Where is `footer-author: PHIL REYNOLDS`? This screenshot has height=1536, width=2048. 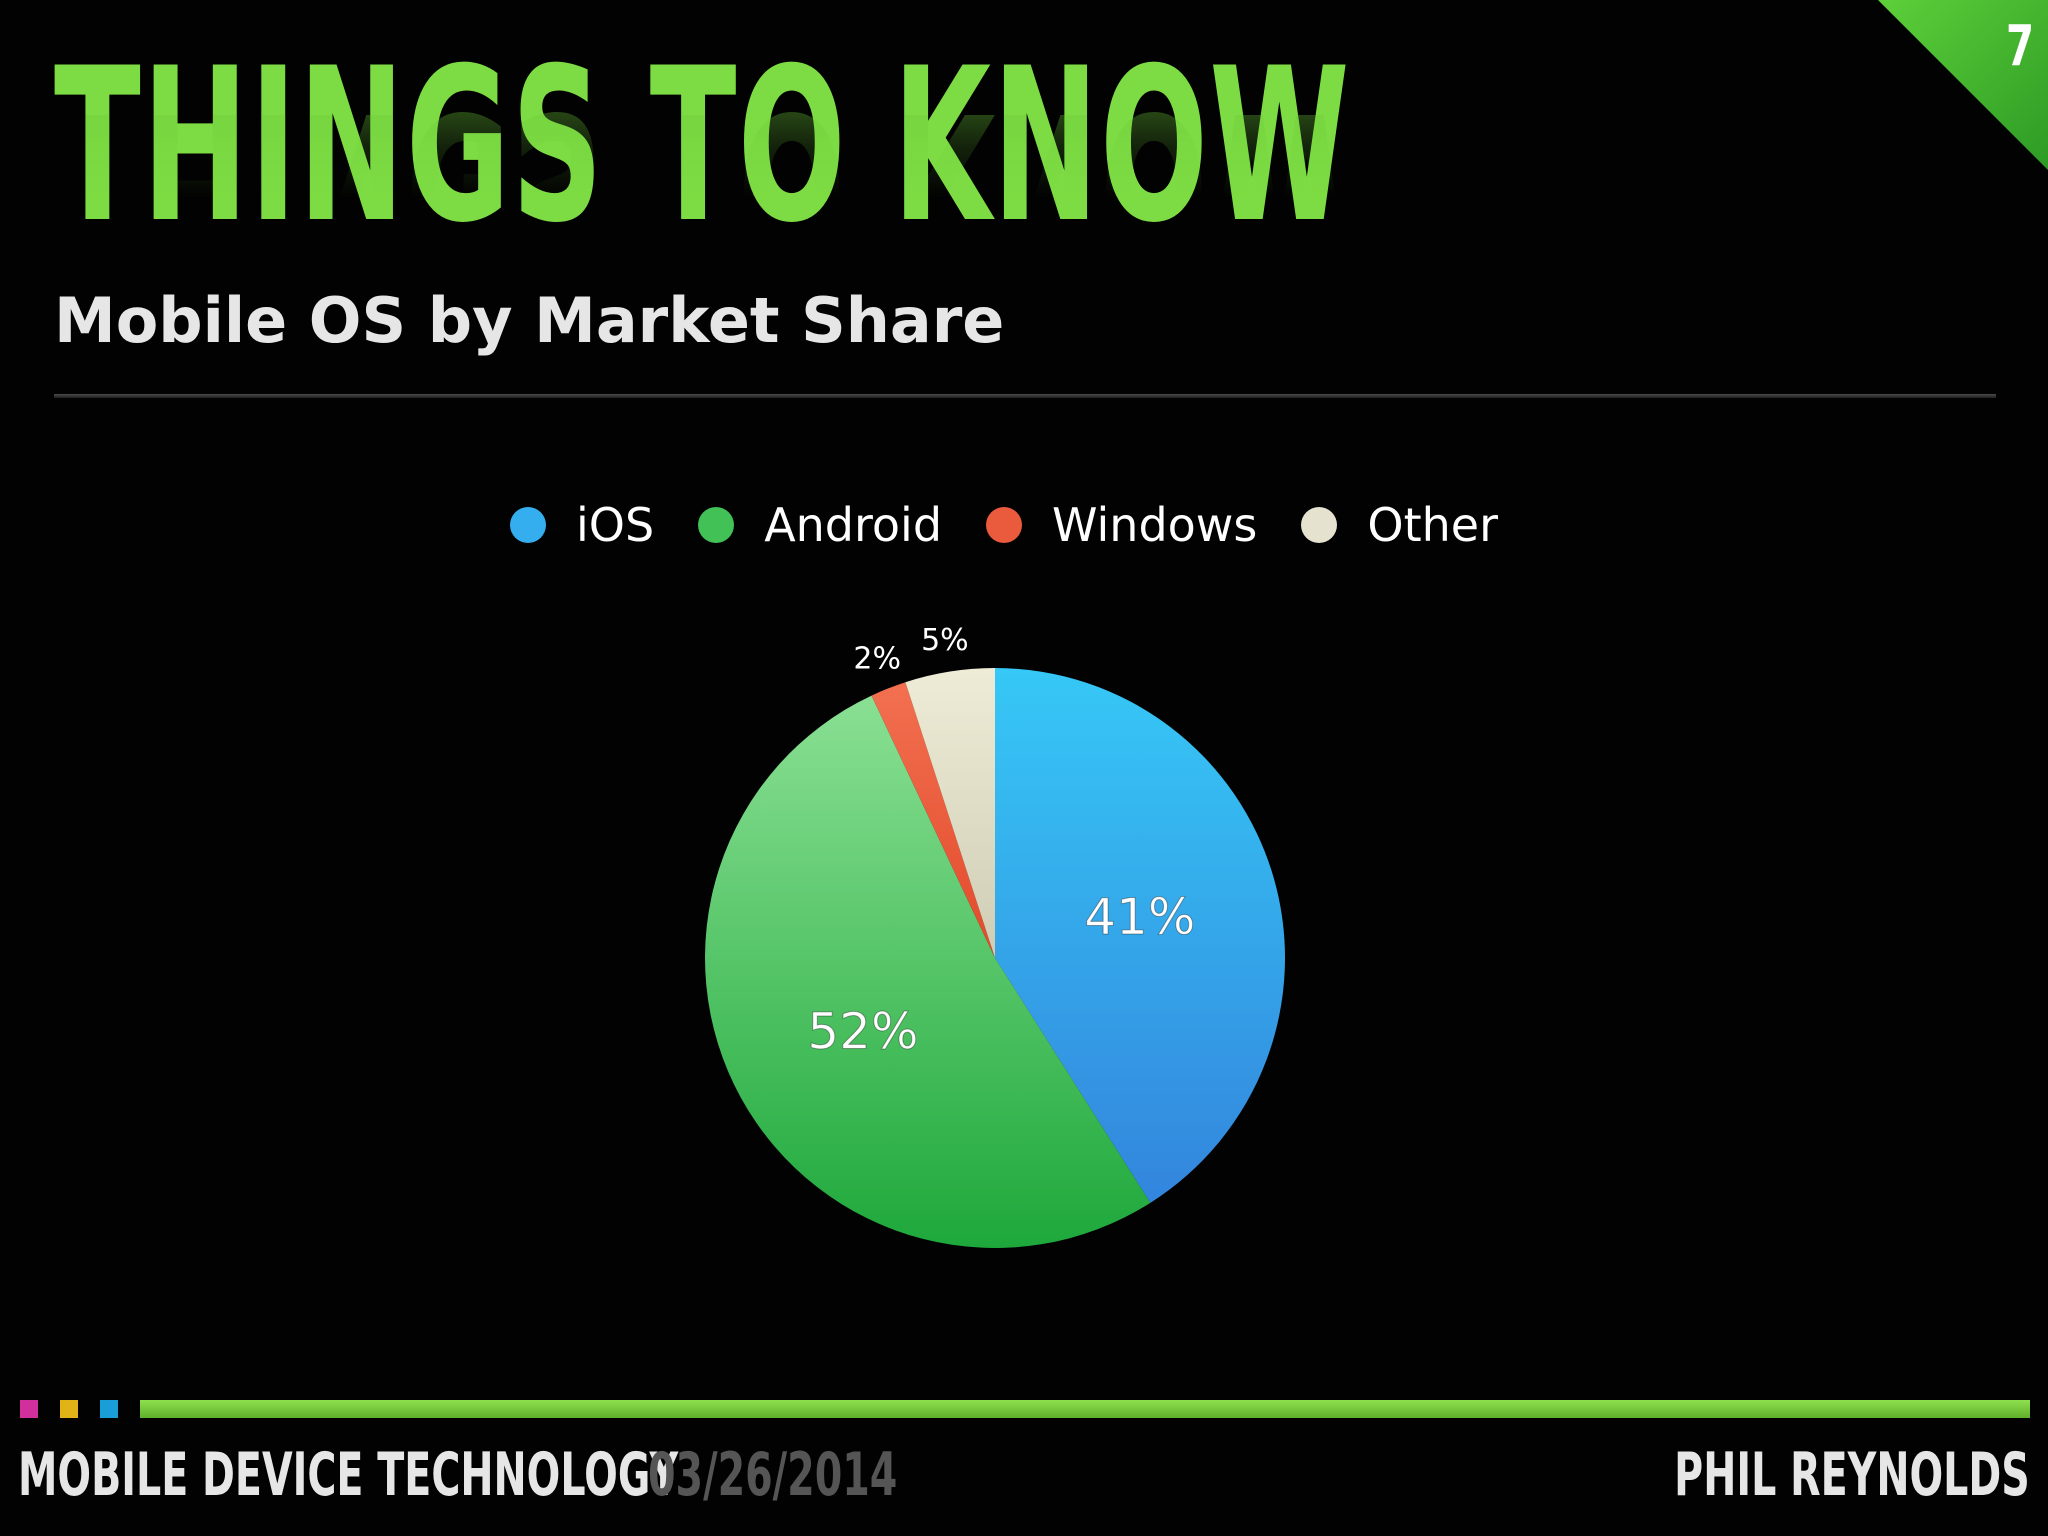
footer-author: PHIL REYNOLDS is located at coordinates (1852, 1475).